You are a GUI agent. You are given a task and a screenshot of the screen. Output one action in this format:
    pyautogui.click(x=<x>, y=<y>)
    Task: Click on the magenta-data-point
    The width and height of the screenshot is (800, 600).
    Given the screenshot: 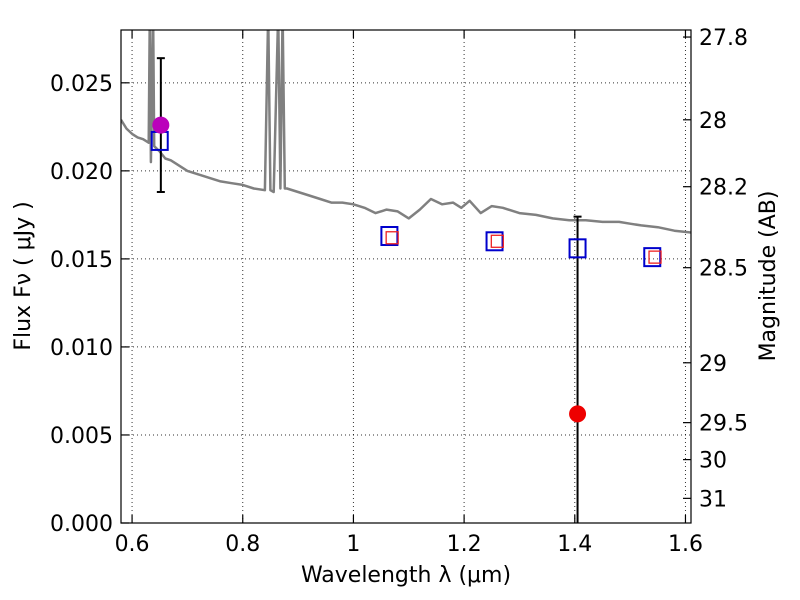 What is the action you would take?
    pyautogui.click(x=161, y=125)
    